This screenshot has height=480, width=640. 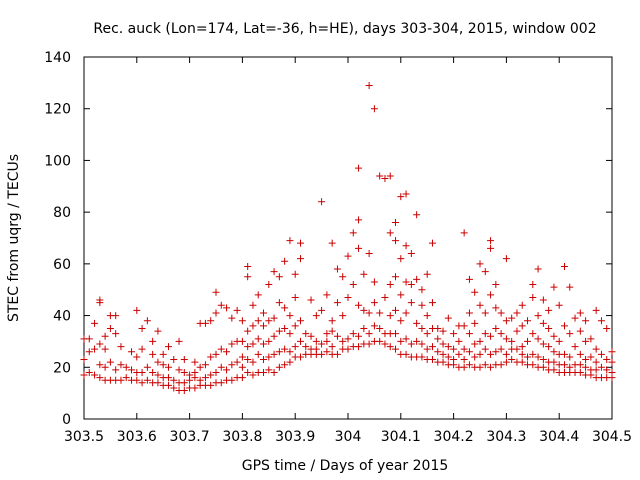 I want to click on x-tick-label: 304.2, so click(x=454, y=437).